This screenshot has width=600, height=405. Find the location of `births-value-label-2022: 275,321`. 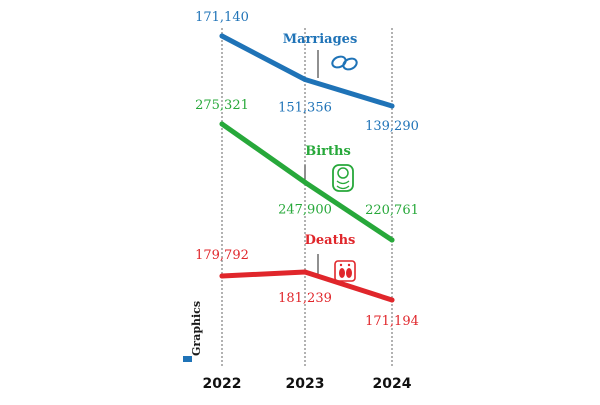

births-value-label-2022: 275,321 is located at coordinates (222, 105).